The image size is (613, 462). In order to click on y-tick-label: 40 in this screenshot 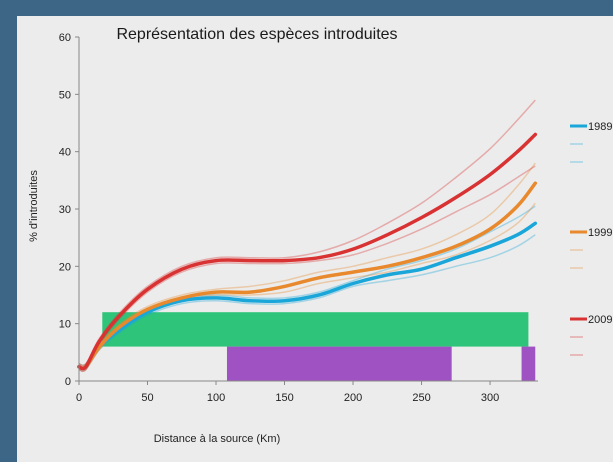, I will do `click(65, 153)`.